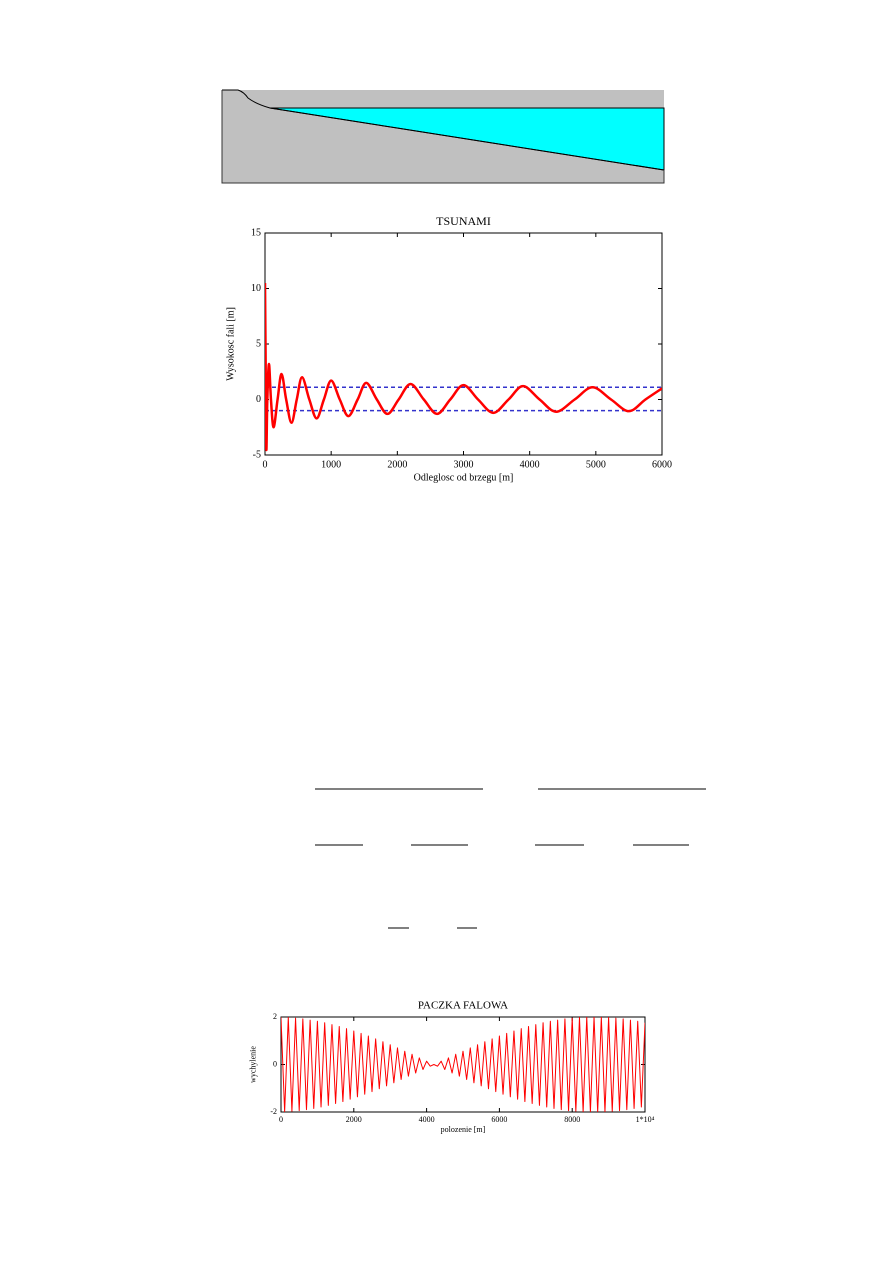 This screenshot has width=893, height=1263. What do you see at coordinates (572, 1119) in the screenshot?
I see `x-tick-label: 8000` at bounding box center [572, 1119].